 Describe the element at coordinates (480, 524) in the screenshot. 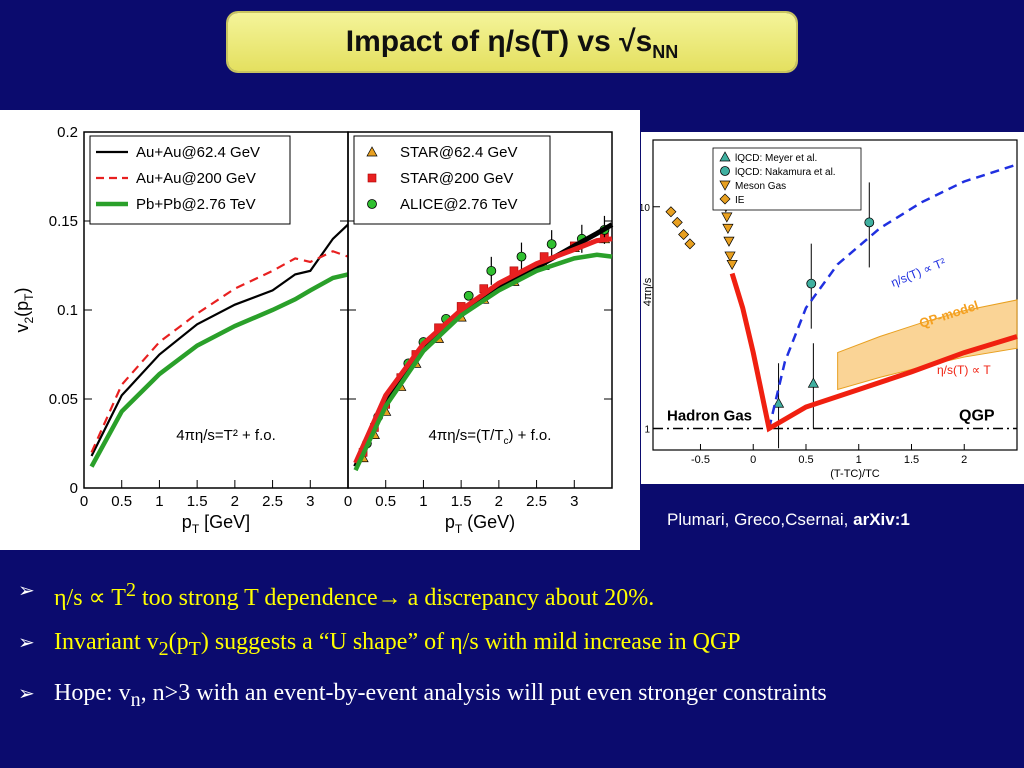

I see `x-axis-label: pT (GeV)` at that location.